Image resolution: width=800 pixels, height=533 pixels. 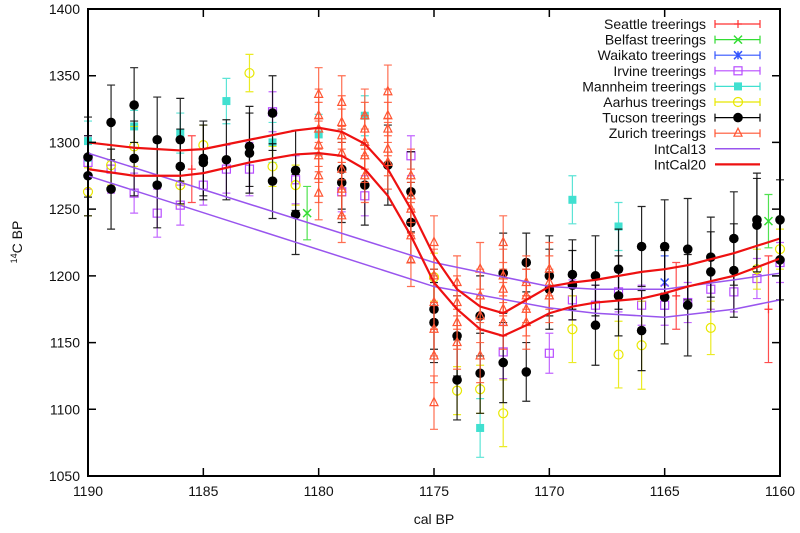 I want to click on x-tick-label: 1160, so click(x=780, y=491).